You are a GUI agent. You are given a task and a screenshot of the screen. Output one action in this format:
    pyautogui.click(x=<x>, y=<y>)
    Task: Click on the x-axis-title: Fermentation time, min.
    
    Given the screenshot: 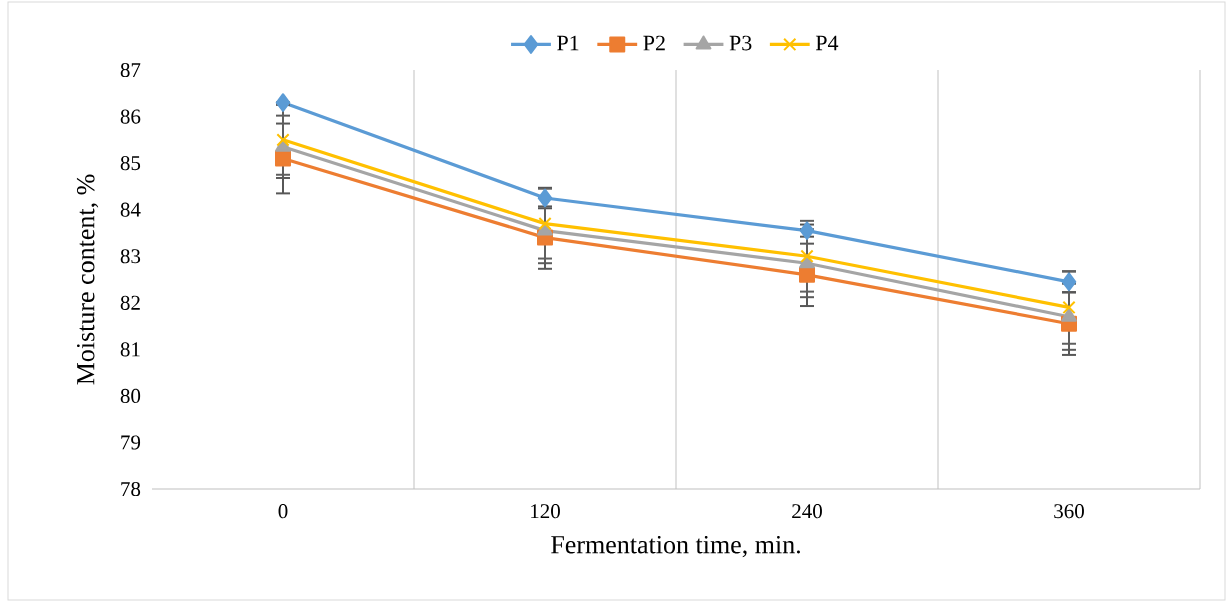 What is the action you would take?
    pyautogui.click(x=675, y=546)
    